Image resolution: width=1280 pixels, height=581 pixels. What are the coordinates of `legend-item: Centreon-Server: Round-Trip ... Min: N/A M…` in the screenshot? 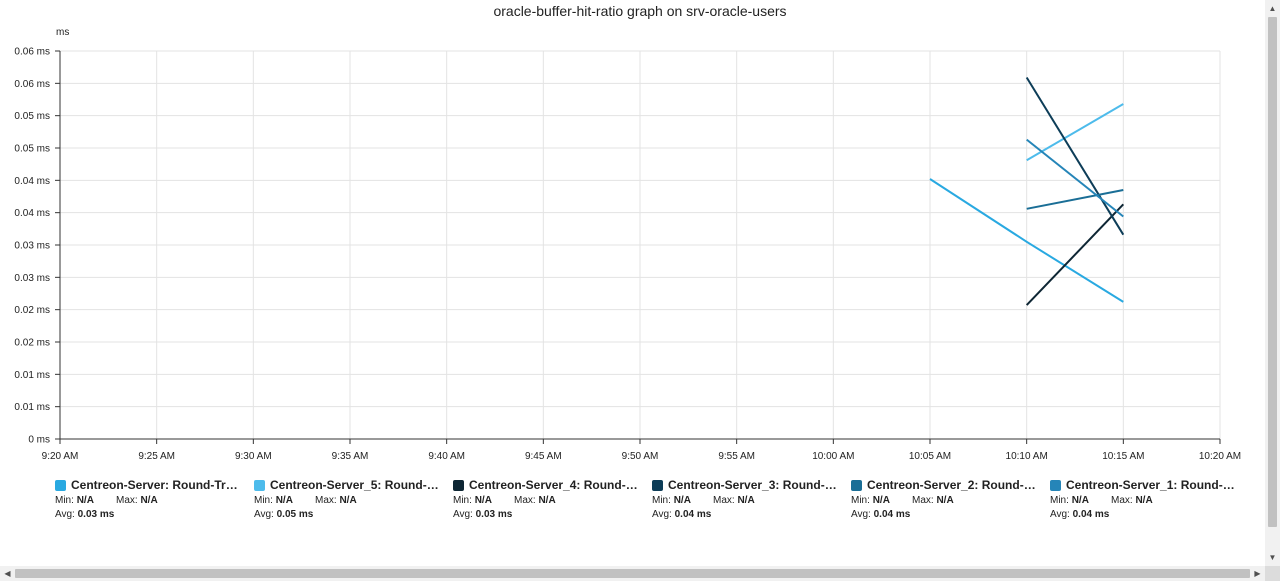 It's located at (147, 499).